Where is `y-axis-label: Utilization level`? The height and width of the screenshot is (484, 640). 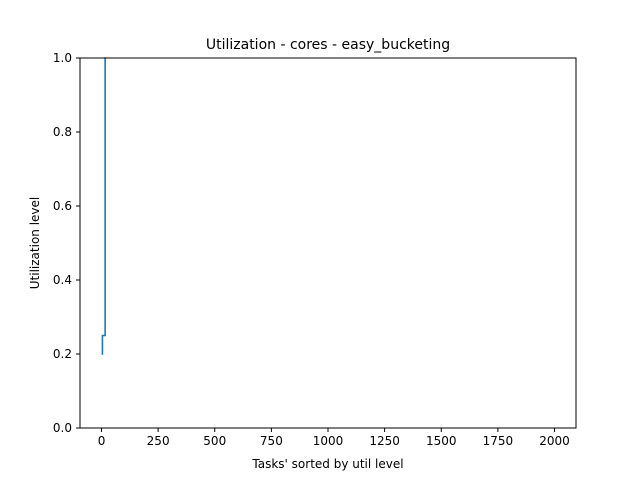 y-axis-label: Utilization level is located at coordinates (35, 243).